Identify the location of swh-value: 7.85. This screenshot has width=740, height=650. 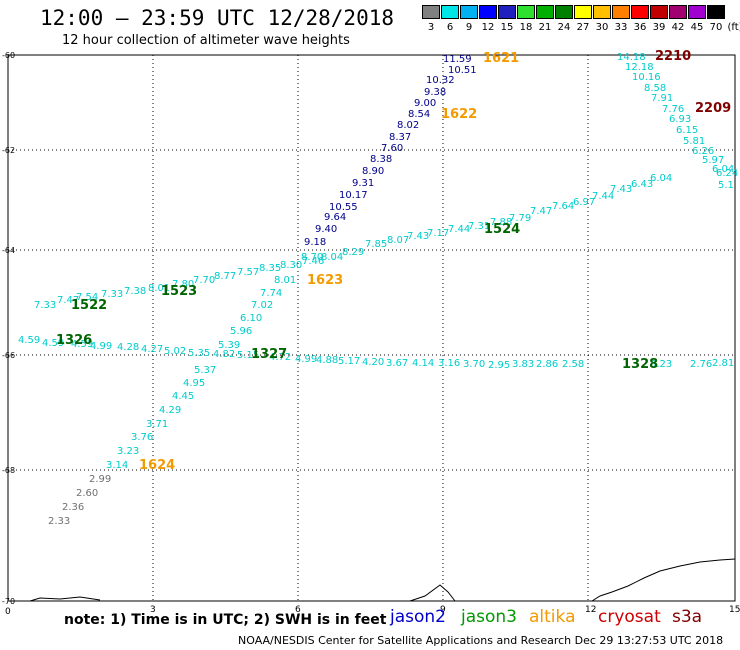
(376, 244).